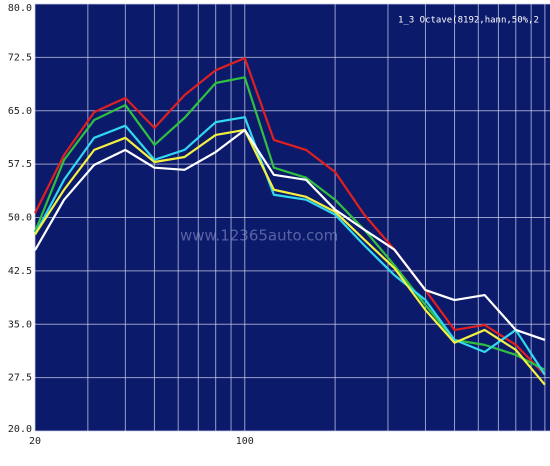 This screenshot has height=466, width=550. I want to click on x-tick-label: 20, so click(35, 441).